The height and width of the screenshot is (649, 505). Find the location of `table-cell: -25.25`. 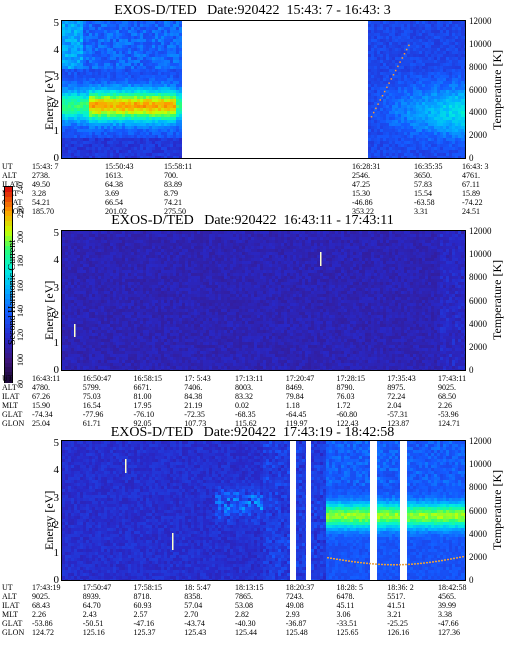

table-cell: -25.25 is located at coordinates (397, 624).